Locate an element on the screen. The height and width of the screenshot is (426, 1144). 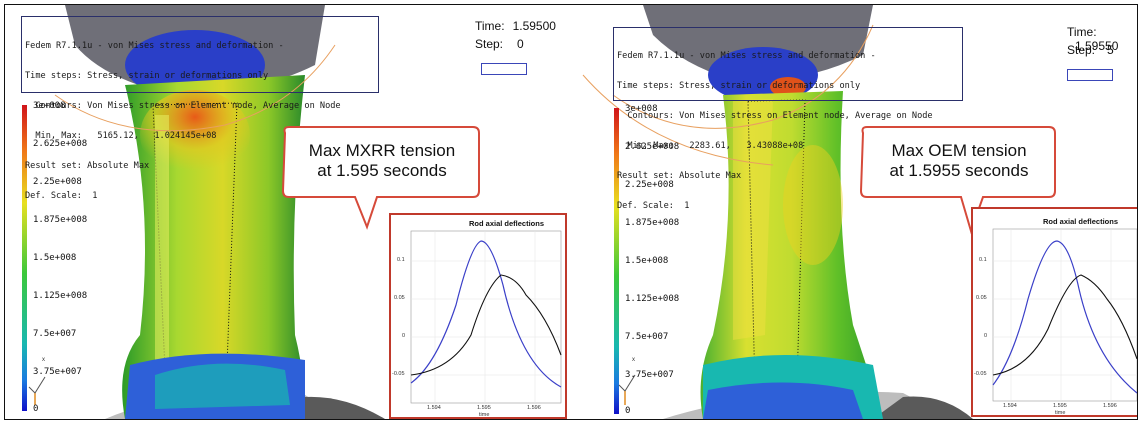
callout-text: Max OEM tension at 1.5955 seconds is located at coordinates (959, 161).